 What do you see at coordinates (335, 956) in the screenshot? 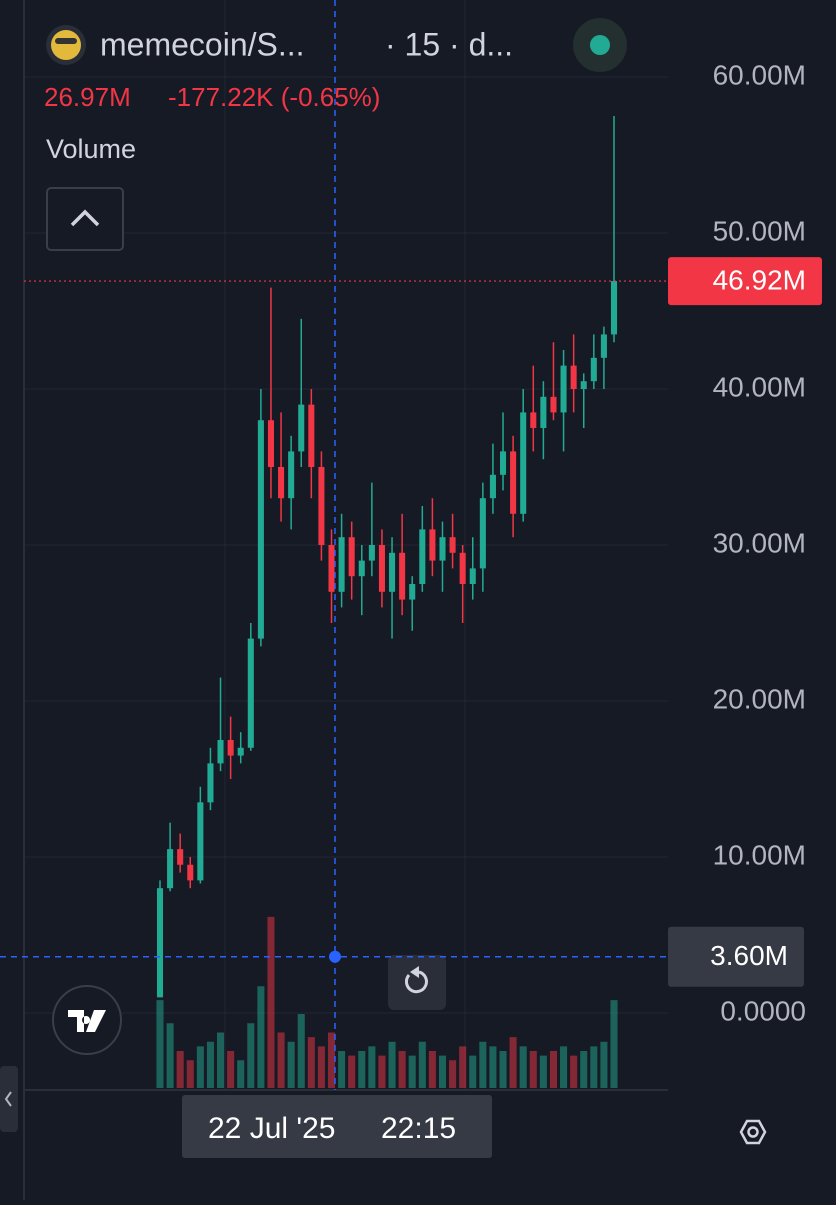
I see `crosshair-dot` at bounding box center [335, 956].